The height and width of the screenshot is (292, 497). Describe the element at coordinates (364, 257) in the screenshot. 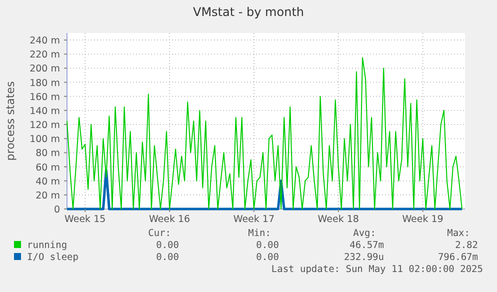

I see `text: 232.99u` at that location.